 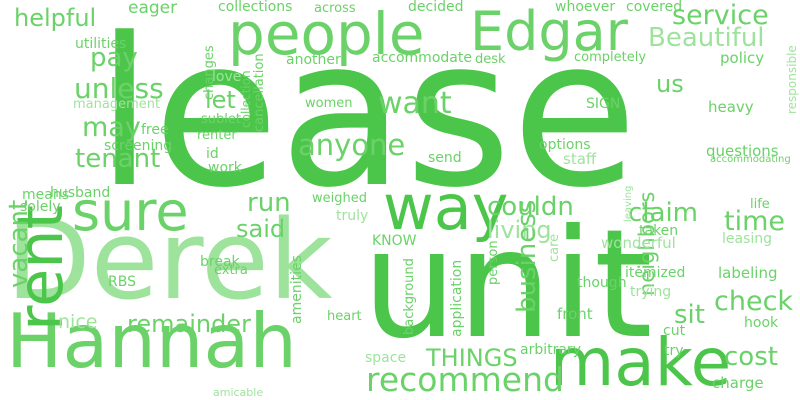 I want to click on word-unless: unless, so click(x=119, y=88).